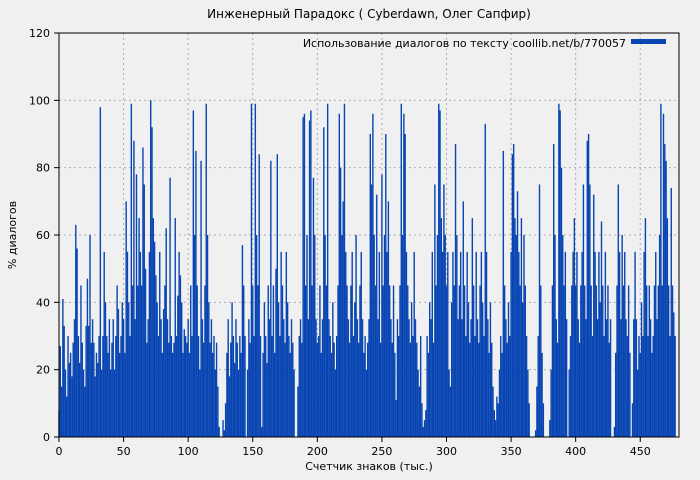  What do you see at coordinates (575, 451) in the screenshot?
I see `x-tick-label: 400` at bounding box center [575, 451].